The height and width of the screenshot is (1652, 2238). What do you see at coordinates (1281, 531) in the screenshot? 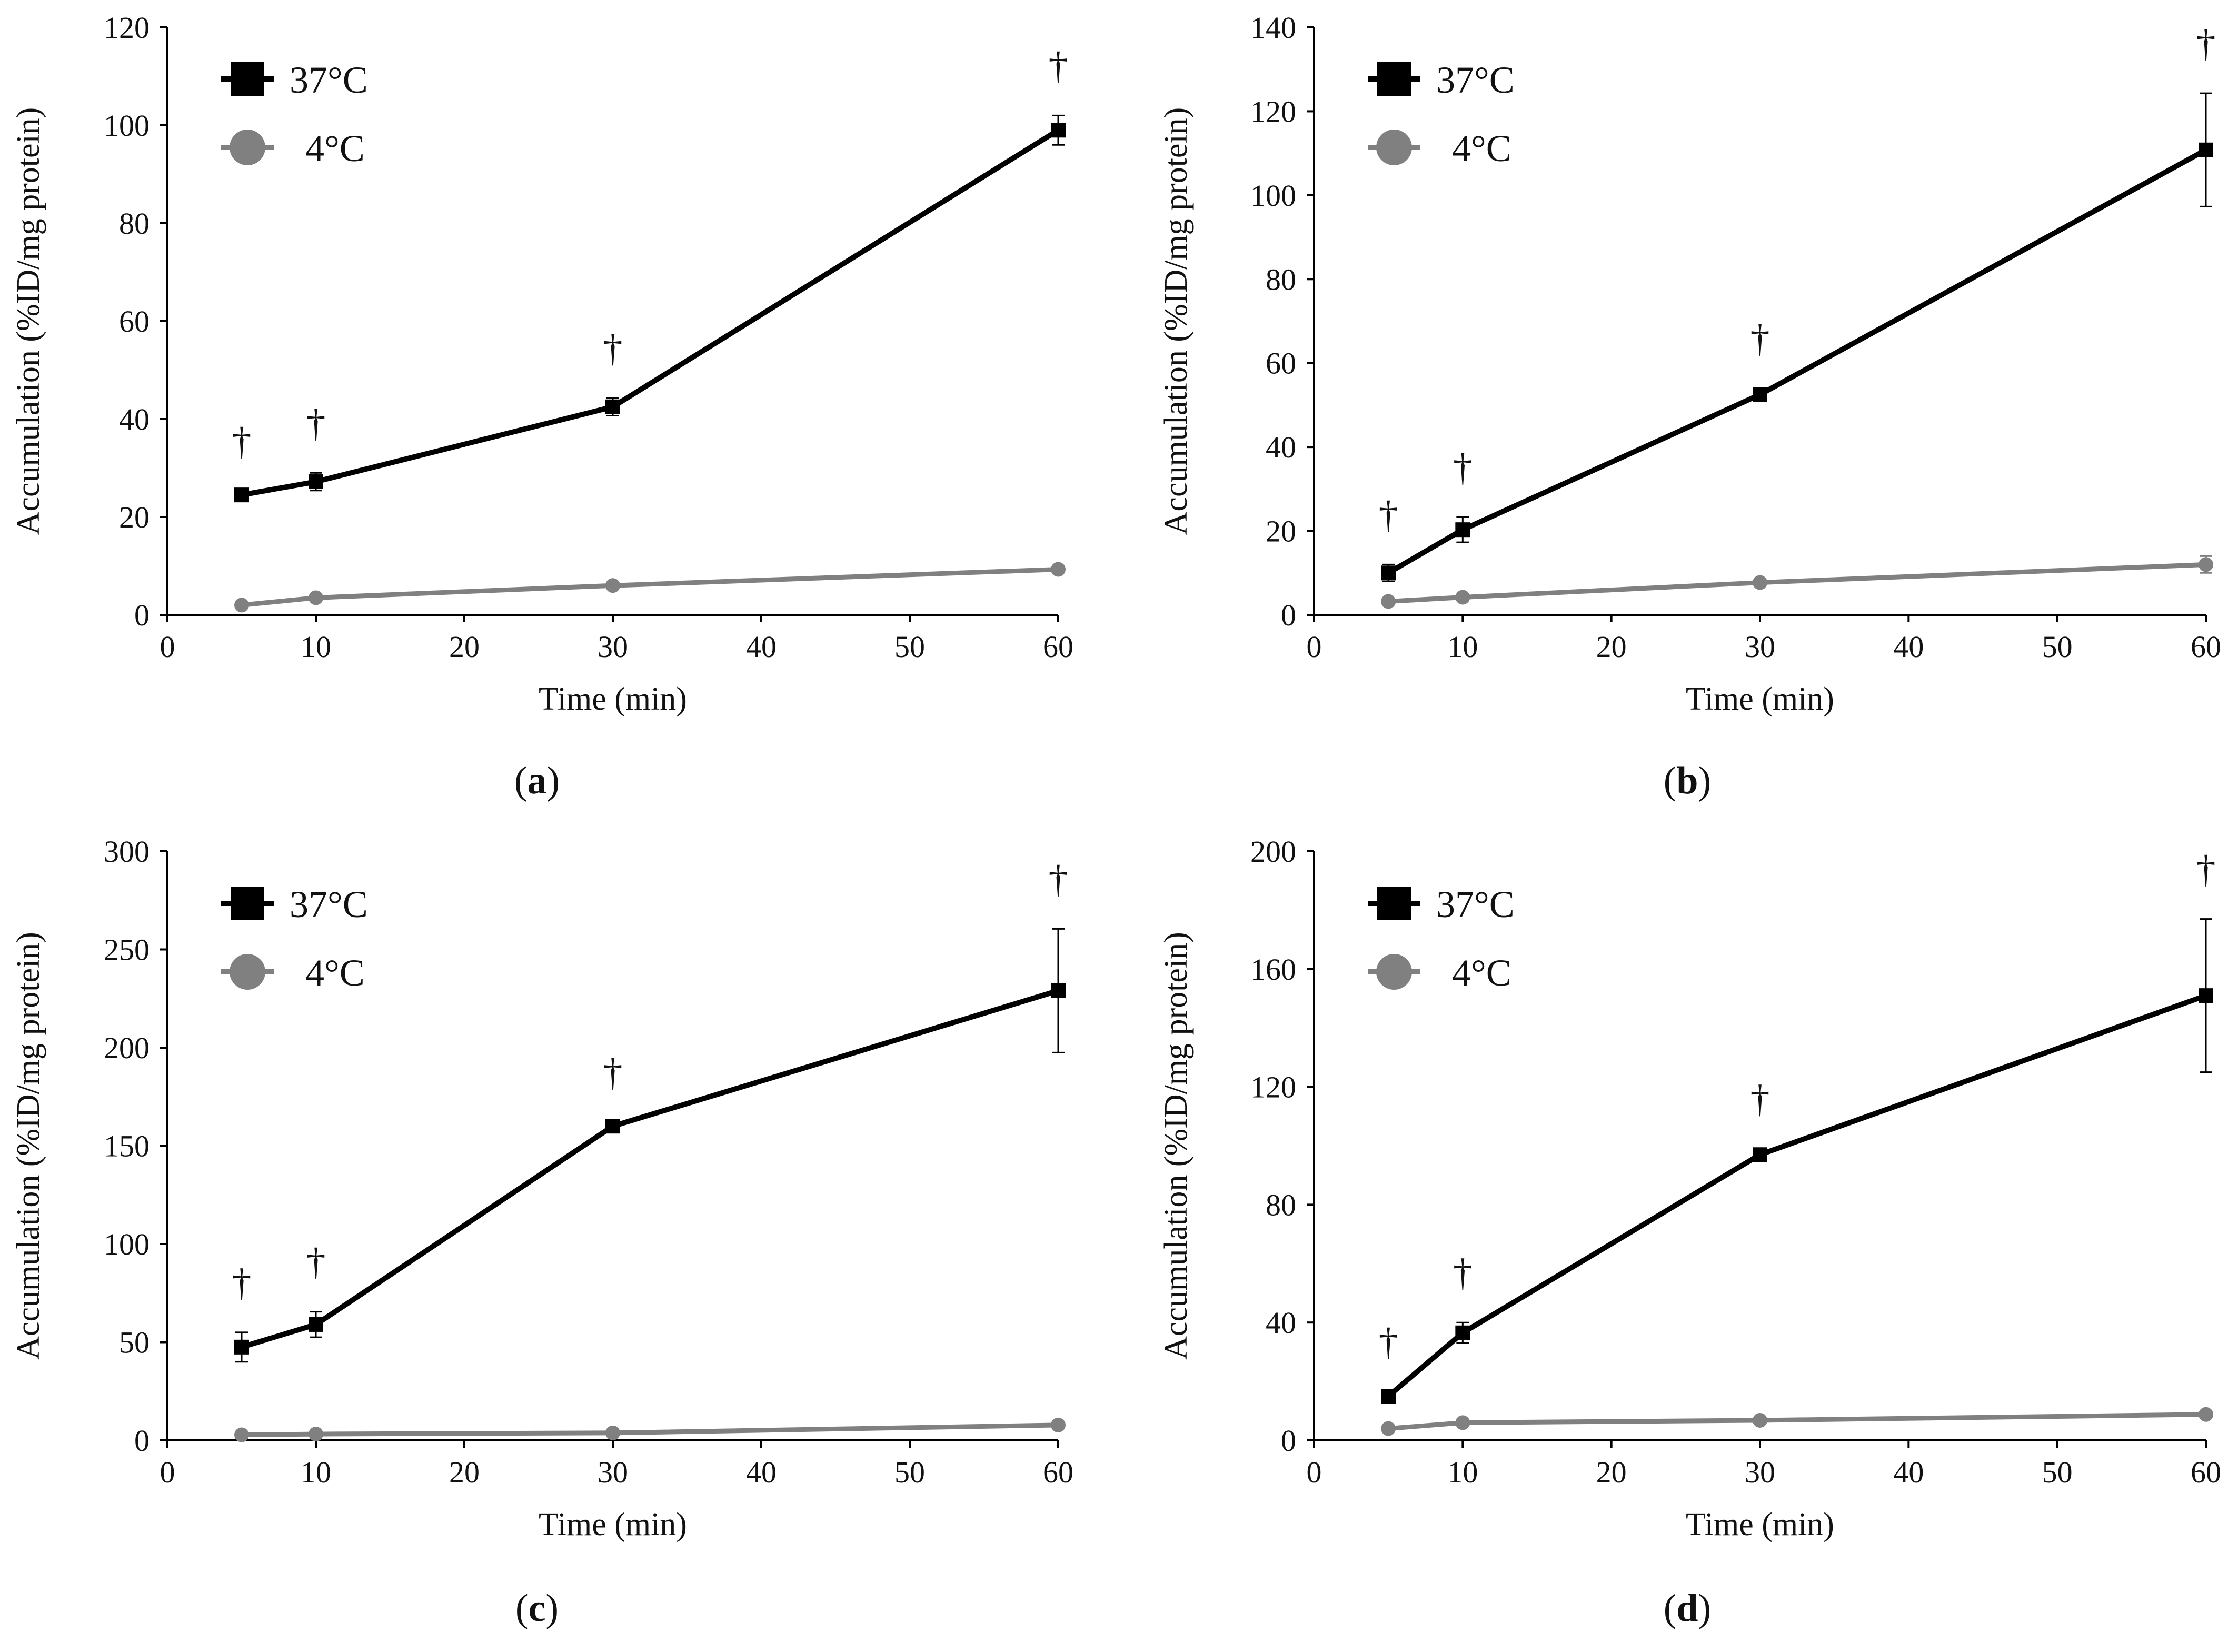
I see `y-tick-label: 20` at bounding box center [1281, 531].